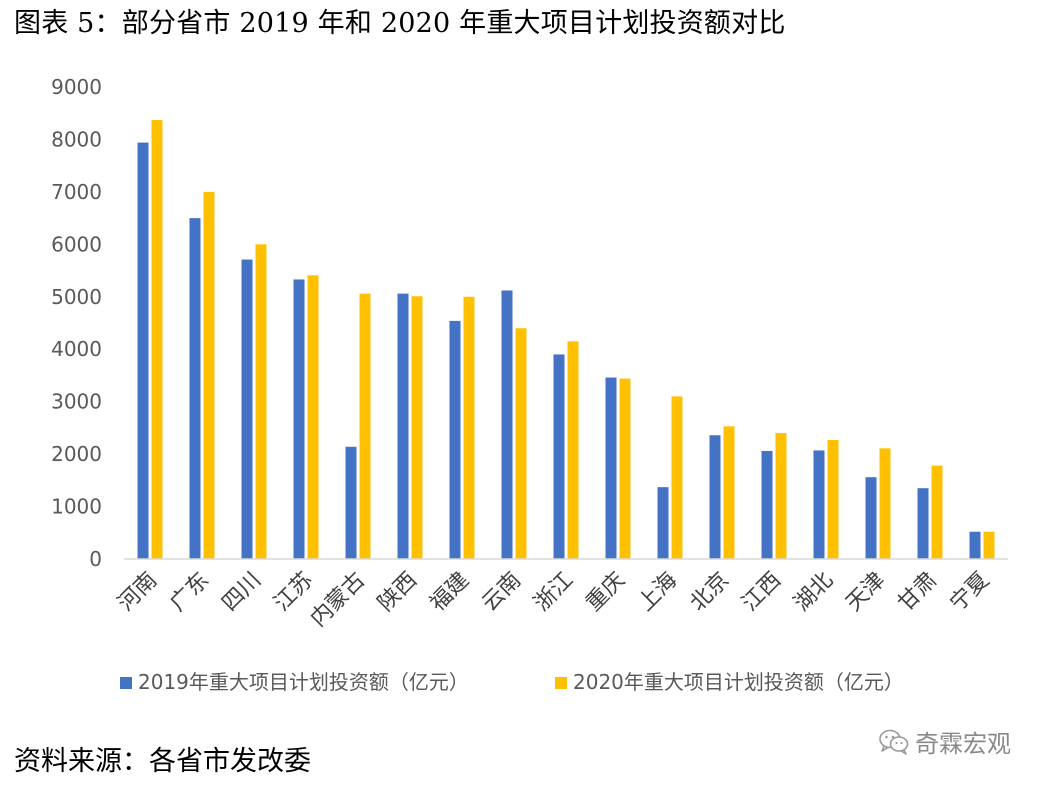 This screenshot has width=1043, height=786. I want to click on x-category-label: 江西, so click(761, 592).